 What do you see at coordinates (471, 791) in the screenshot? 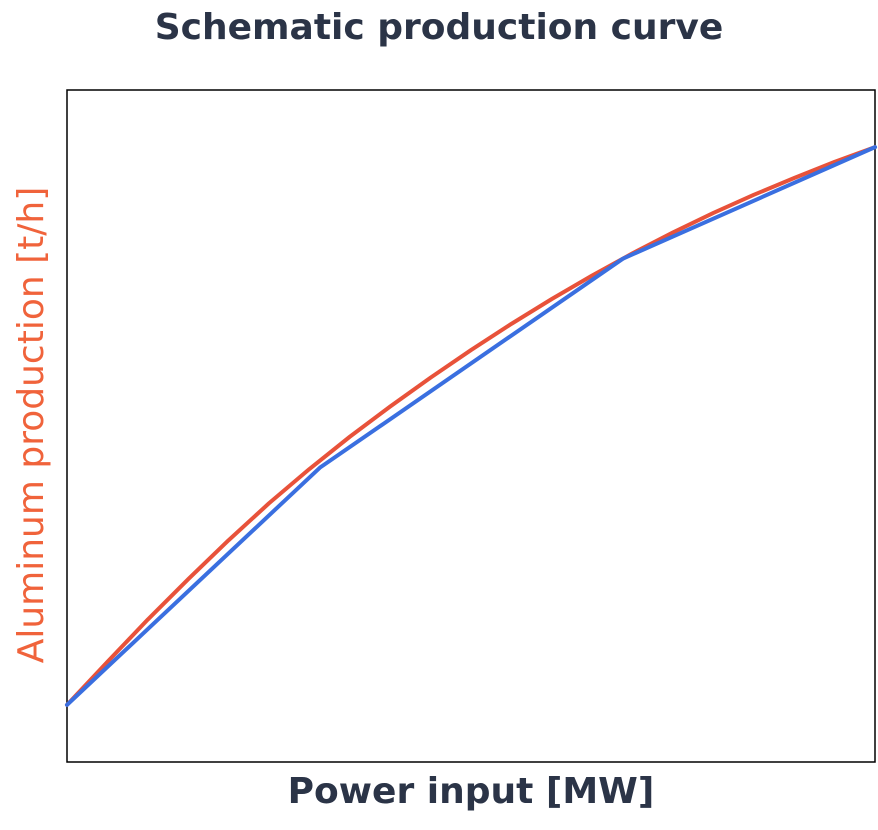
I see `x-axis-label: Power input [MW]` at bounding box center [471, 791].